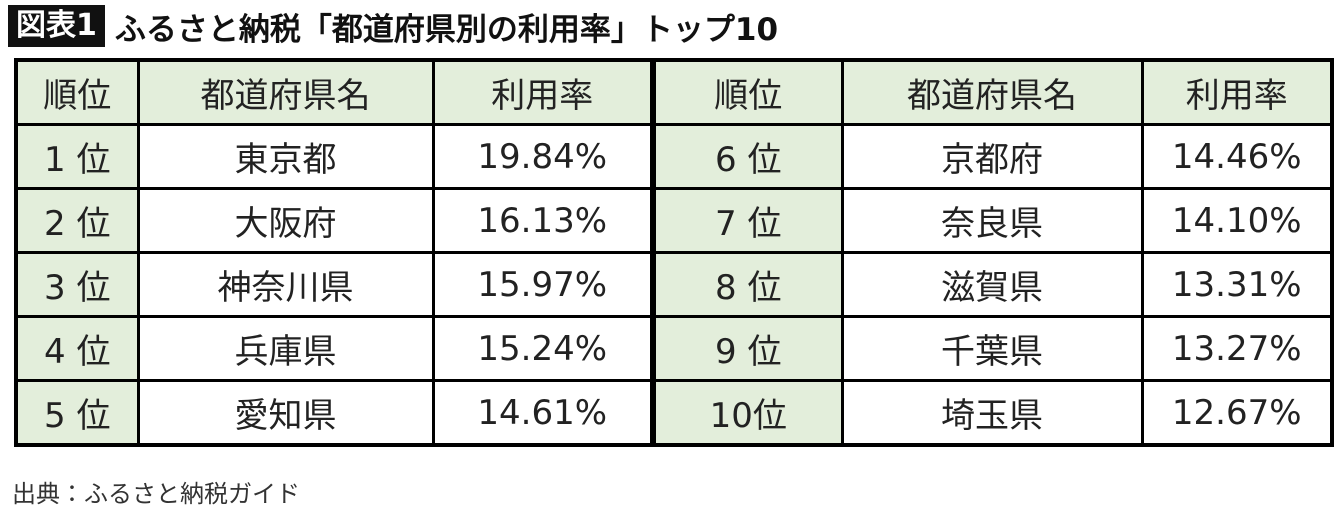  Describe the element at coordinates (77, 413) in the screenshot. I see `rank-cell: 5 位` at that location.